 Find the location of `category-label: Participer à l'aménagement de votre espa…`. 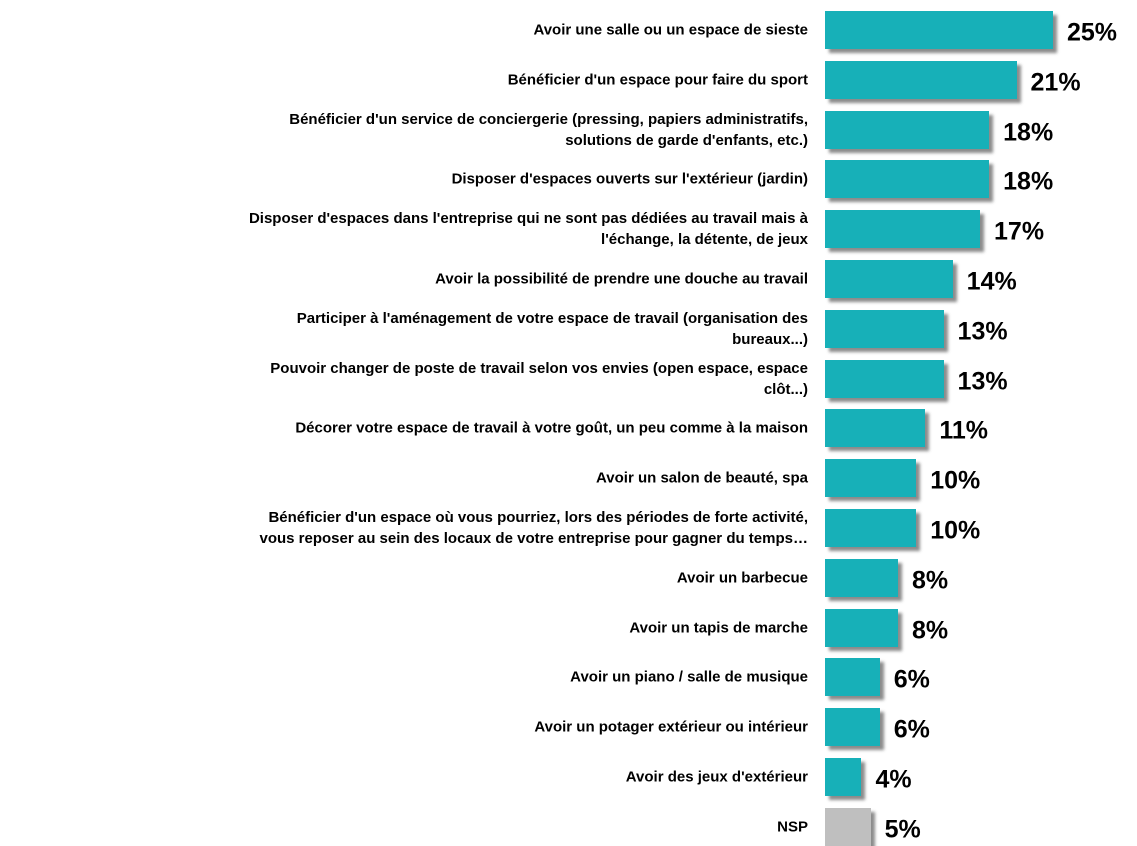

category-label: Participer à l'aménagement de votre espa… is located at coordinates (552, 328).